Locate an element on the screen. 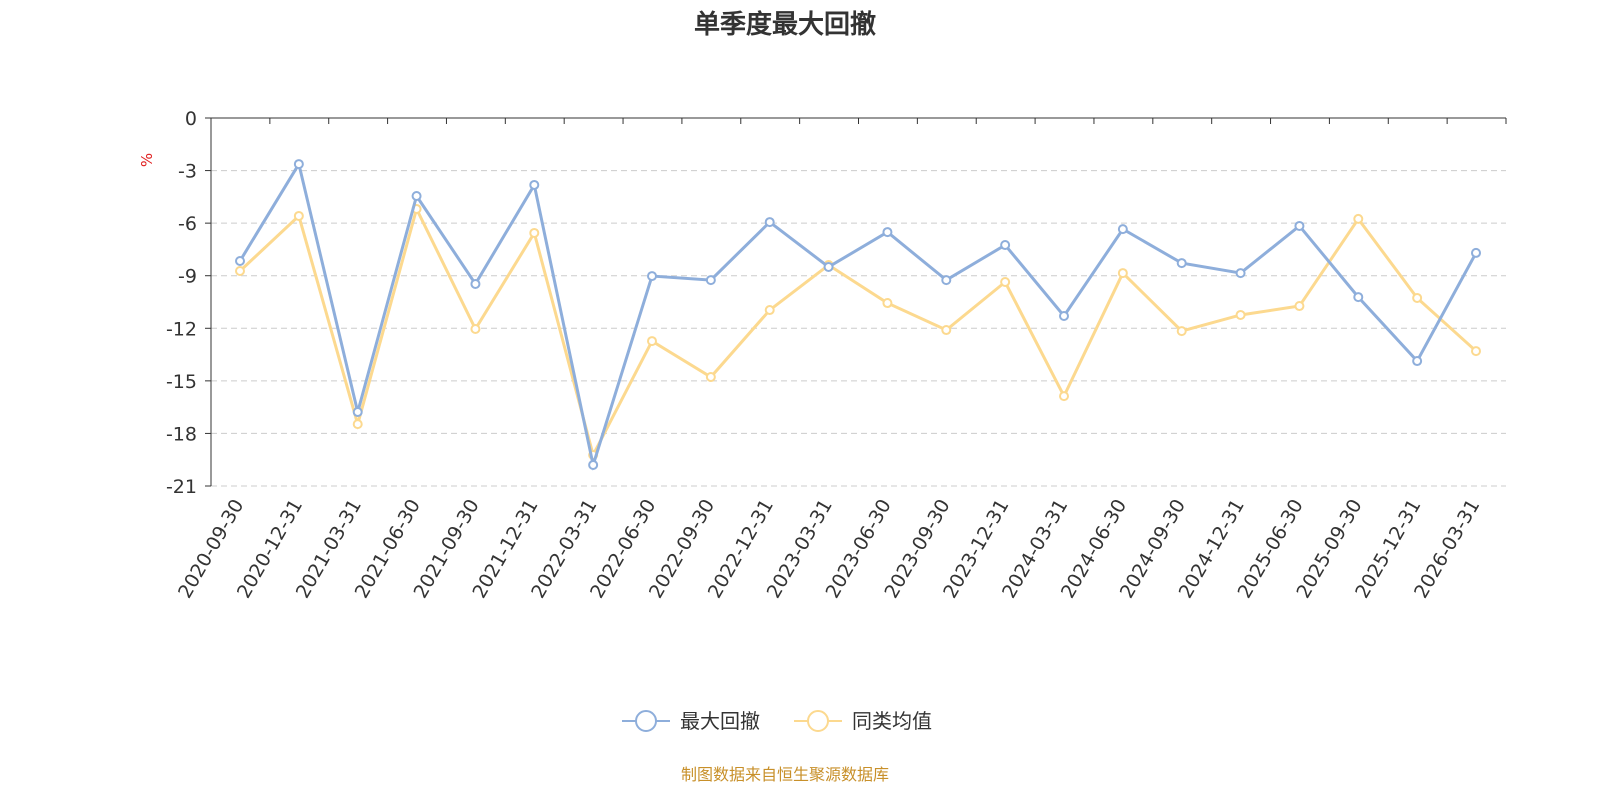  legend-label: 同类均值 is located at coordinates (892, 721).